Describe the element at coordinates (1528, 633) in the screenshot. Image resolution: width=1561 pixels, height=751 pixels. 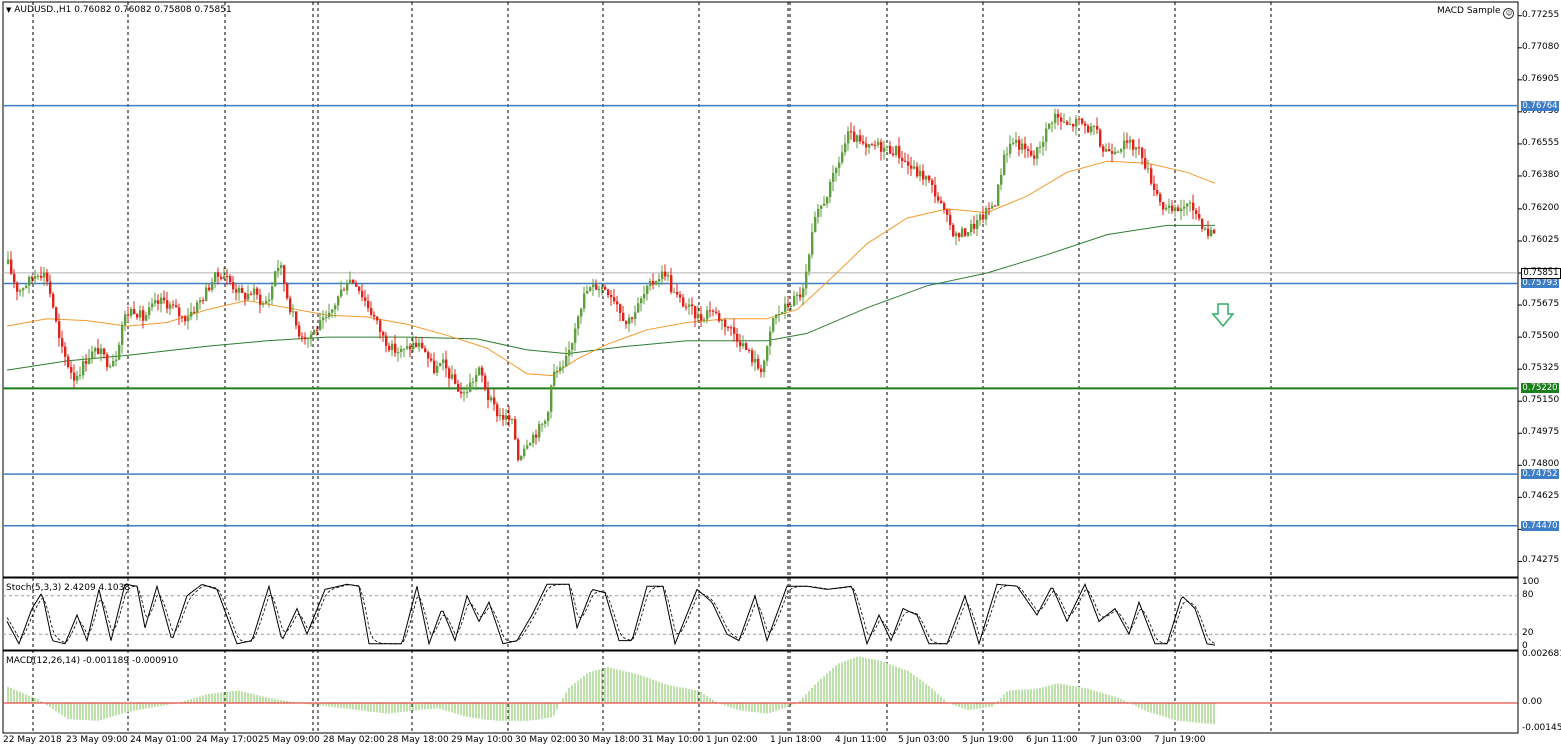
I see `stoch-axis-label: 20` at that location.